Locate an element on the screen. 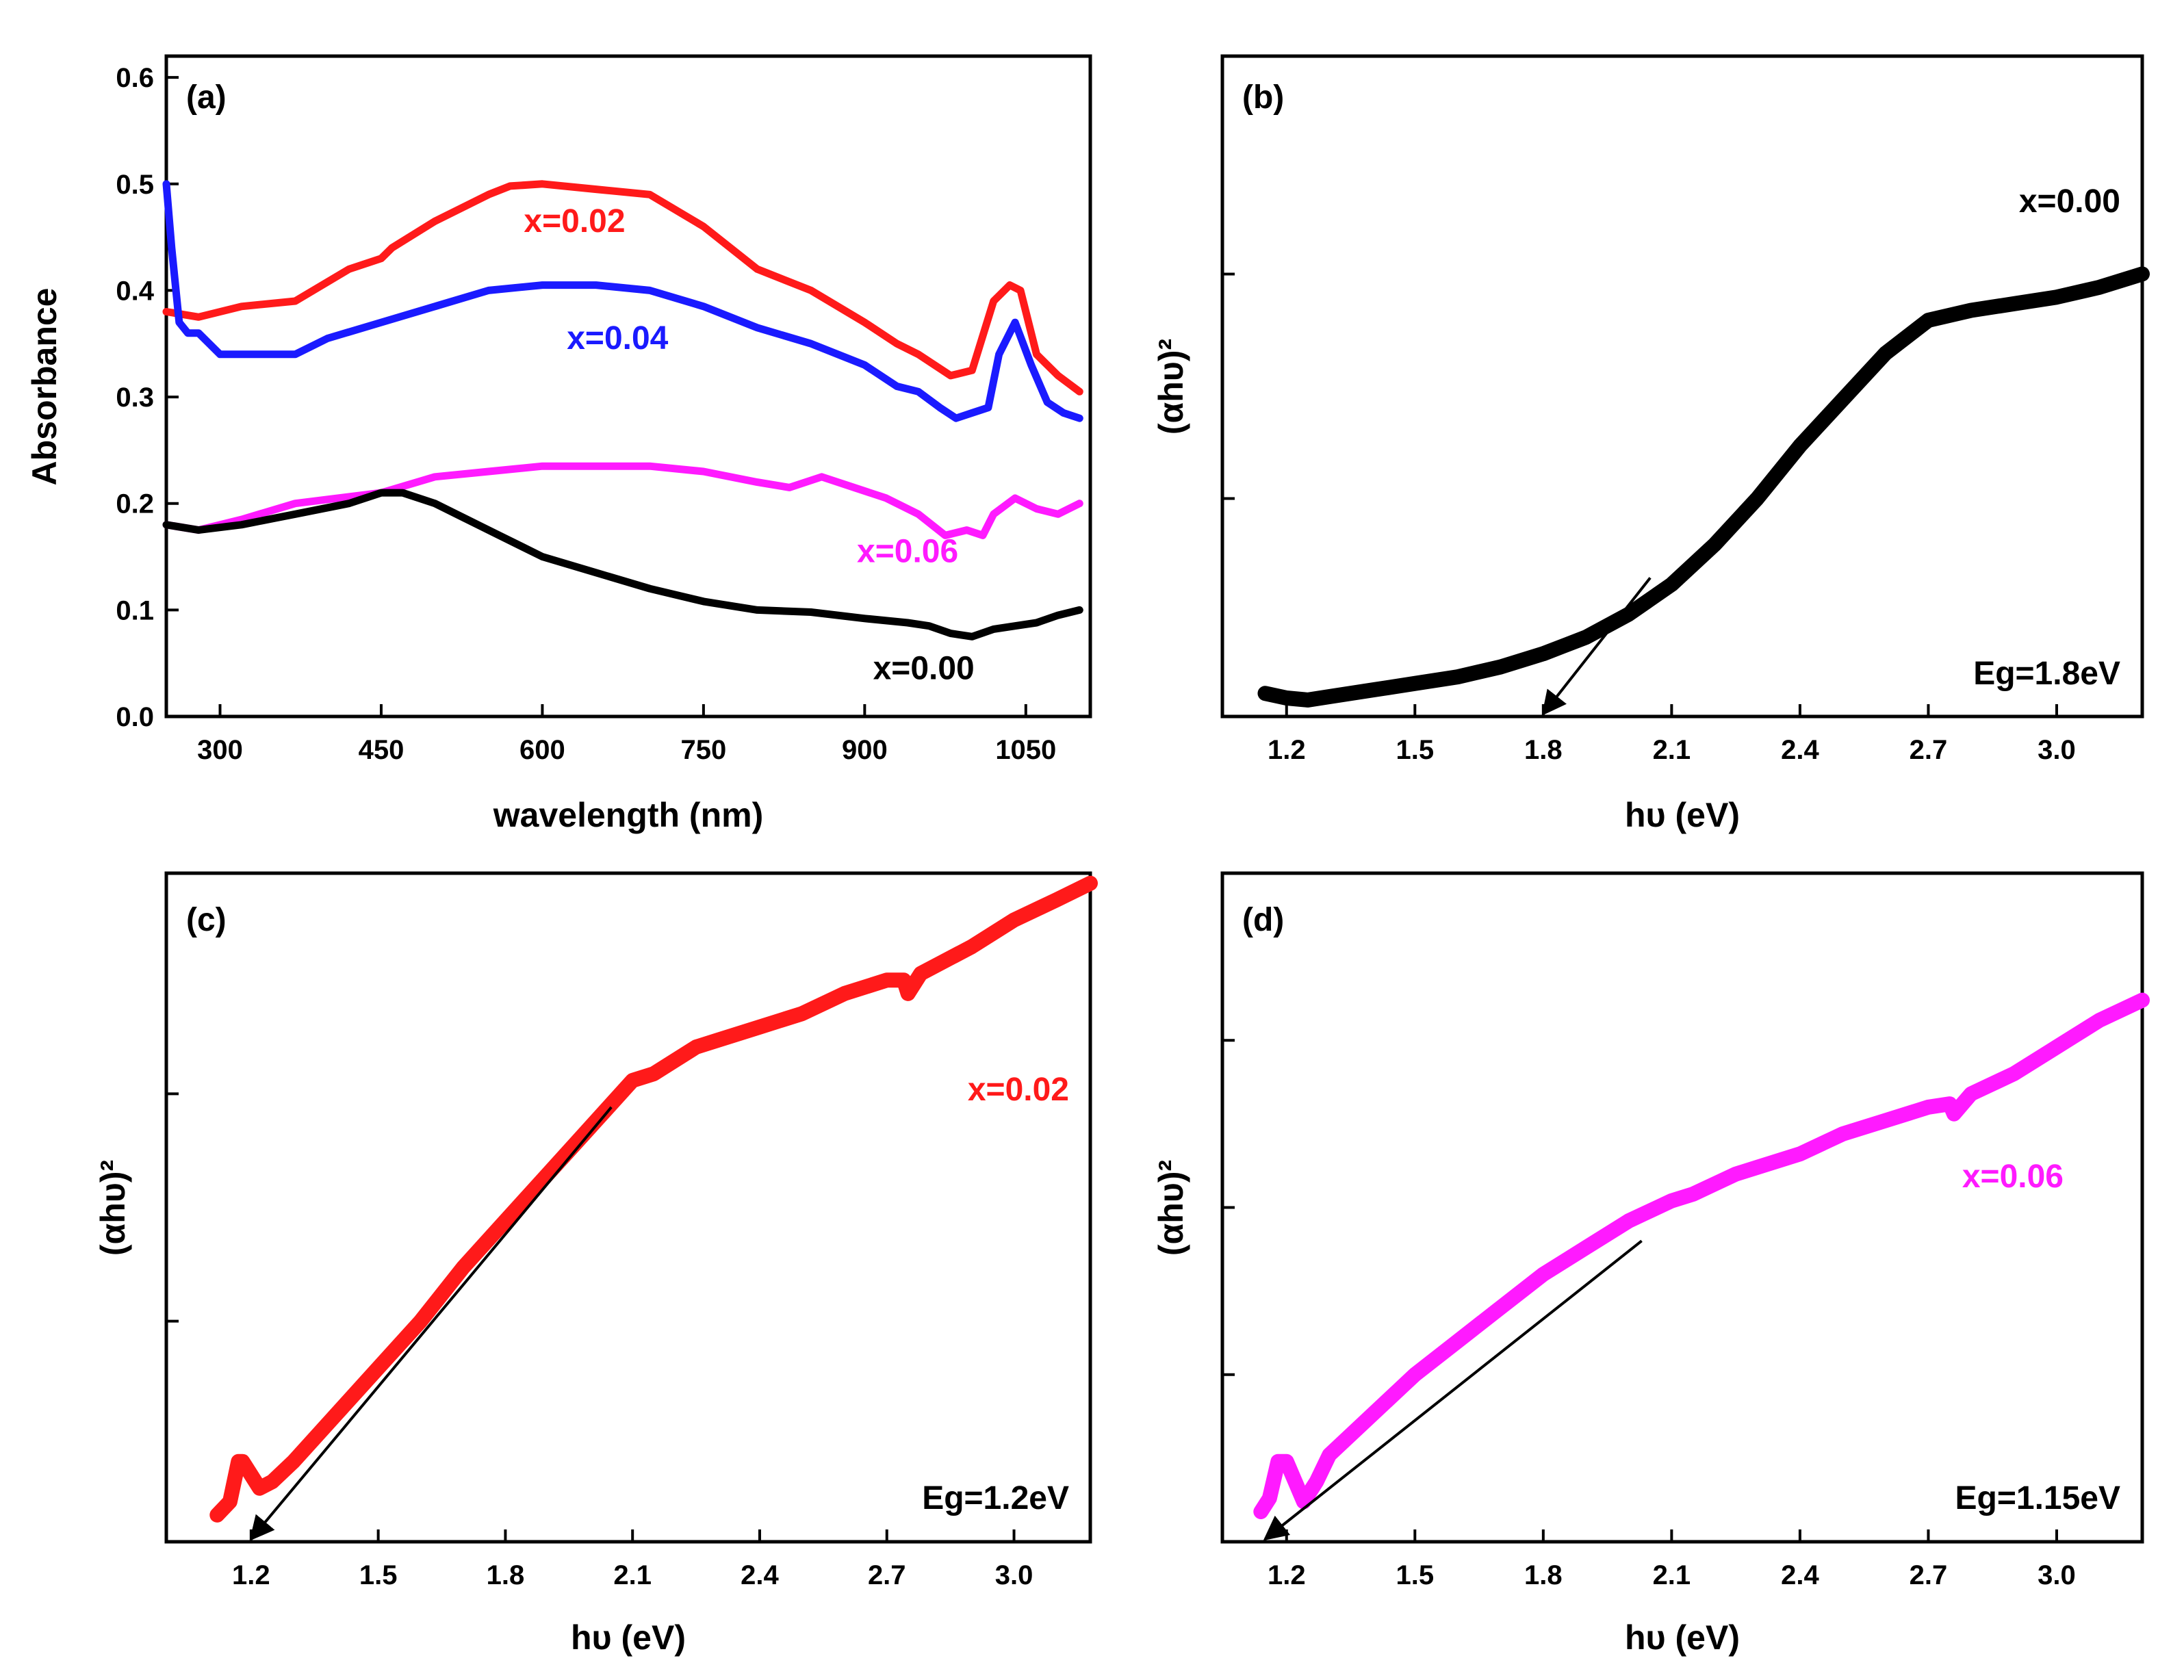  annotations-b: x=0.00 Eg=1.8eV is located at coordinates (2046, 437).